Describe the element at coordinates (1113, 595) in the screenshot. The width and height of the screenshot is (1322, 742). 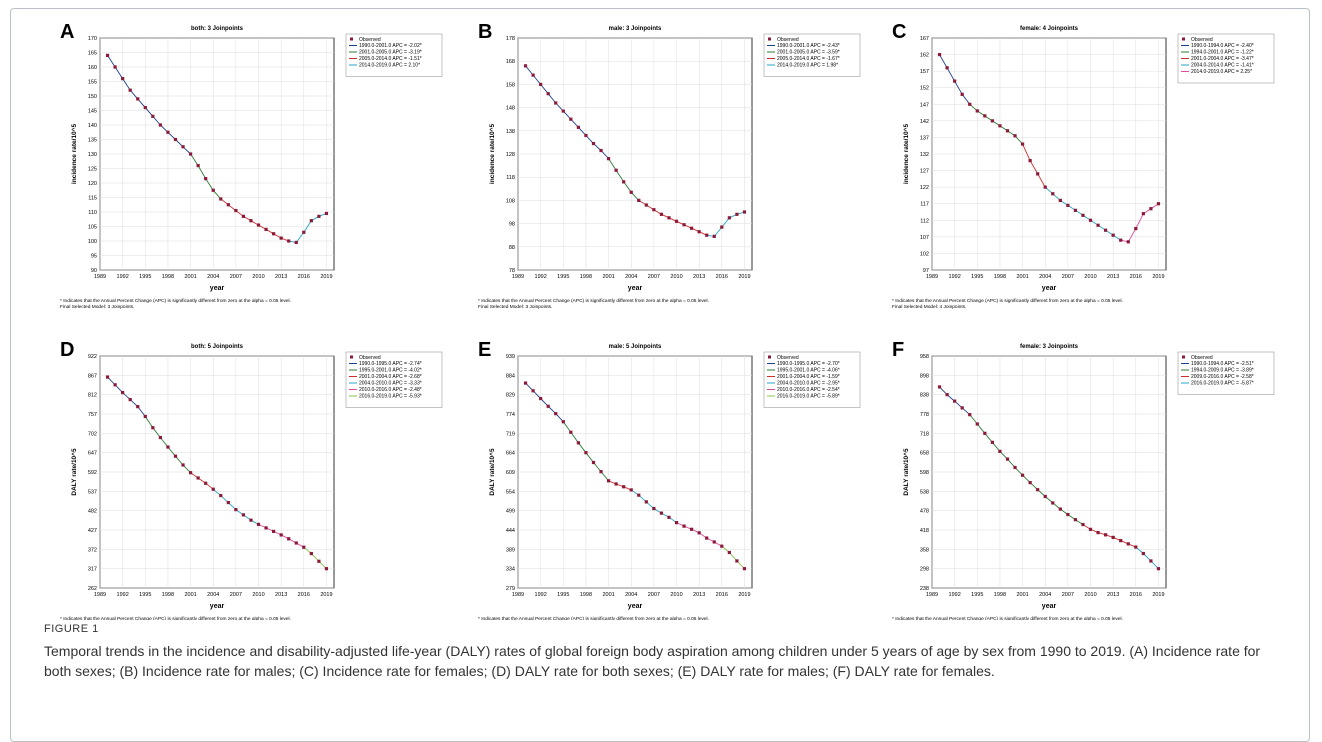
I see `x-tick-label: 2013` at that location.